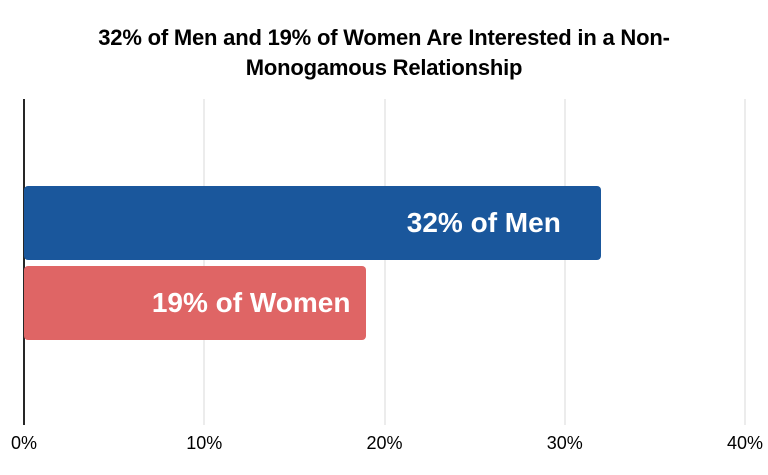  What do you see at coordinates (384, 443) in the screenshot?
I see `x-tick-label: 20%` at bounding box center [384, 443].